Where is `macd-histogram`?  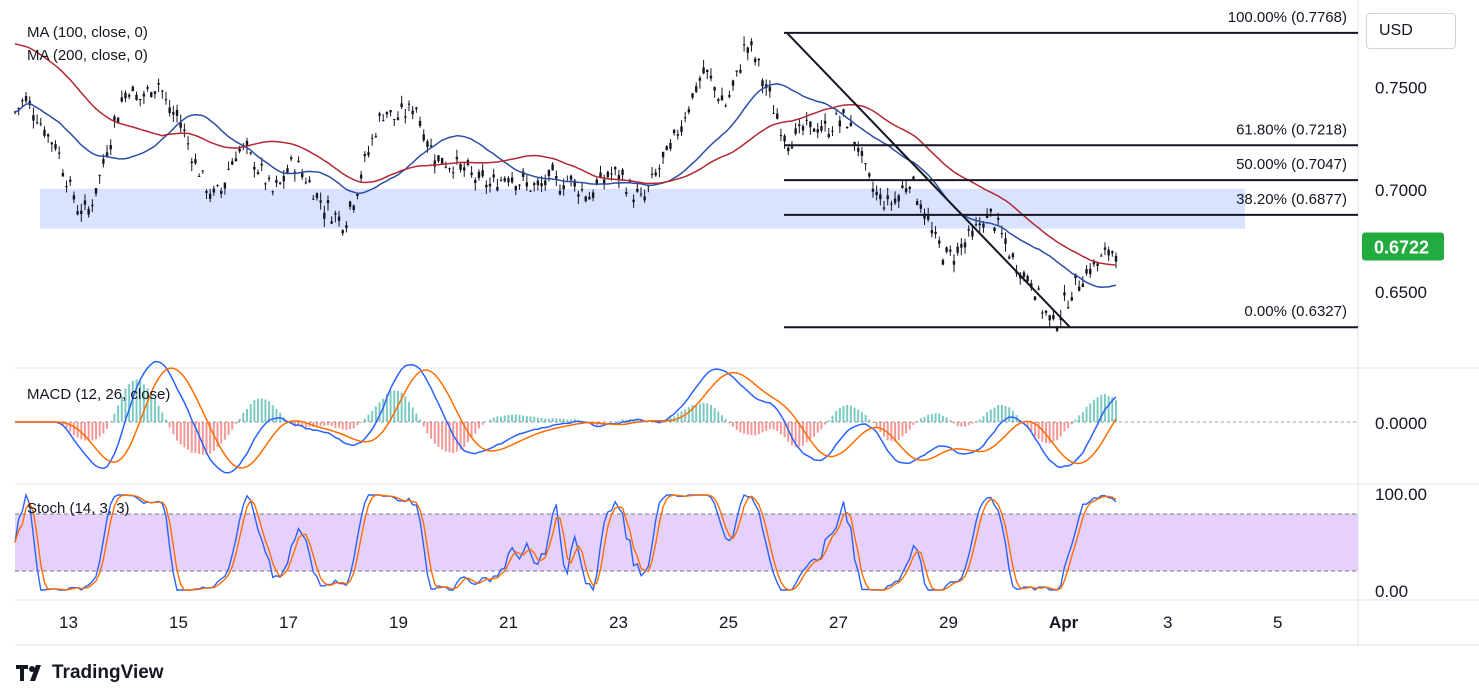 macd-histogram is located at coordinates (587, 417).